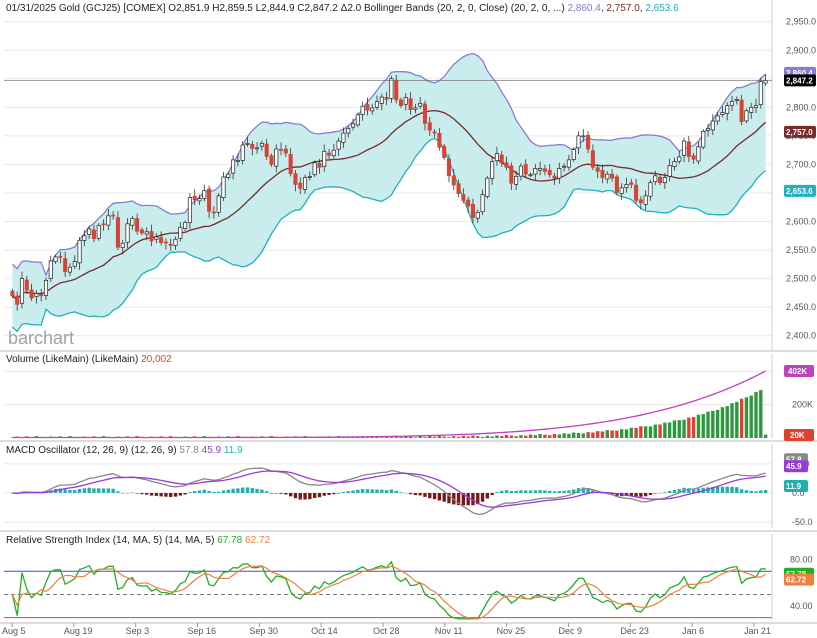  Describe the element at coordinates (571, 631) in the screenshot. I see `x-tick-label: Dec 9` at that location.